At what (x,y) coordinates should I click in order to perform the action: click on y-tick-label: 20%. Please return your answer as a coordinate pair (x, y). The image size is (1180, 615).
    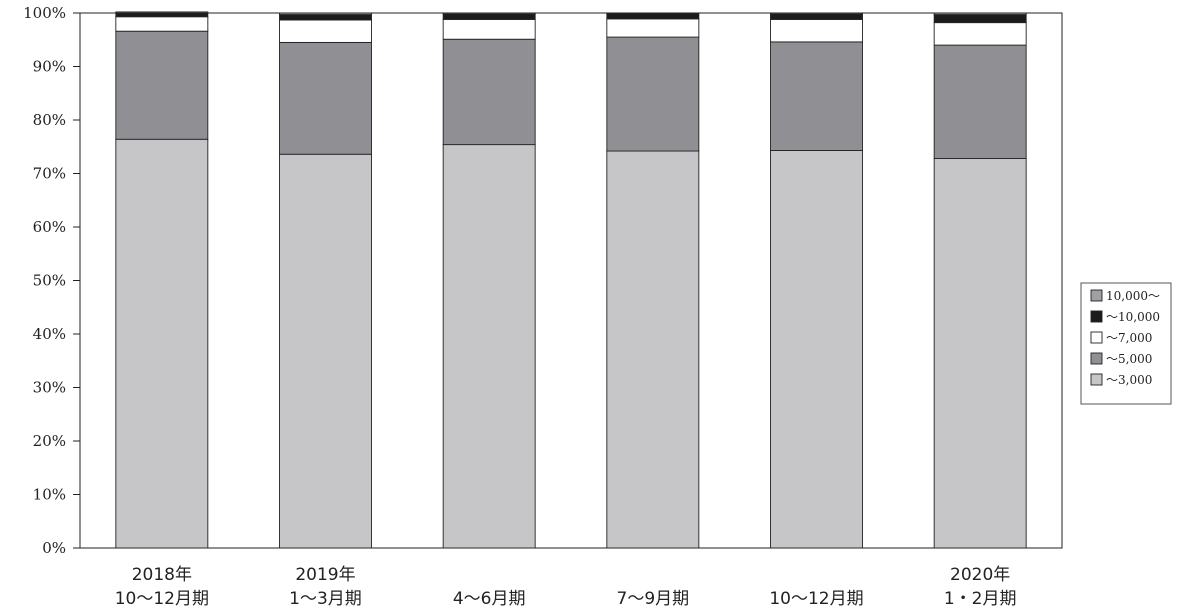
    Looking at the image, I should click on (49, 441).